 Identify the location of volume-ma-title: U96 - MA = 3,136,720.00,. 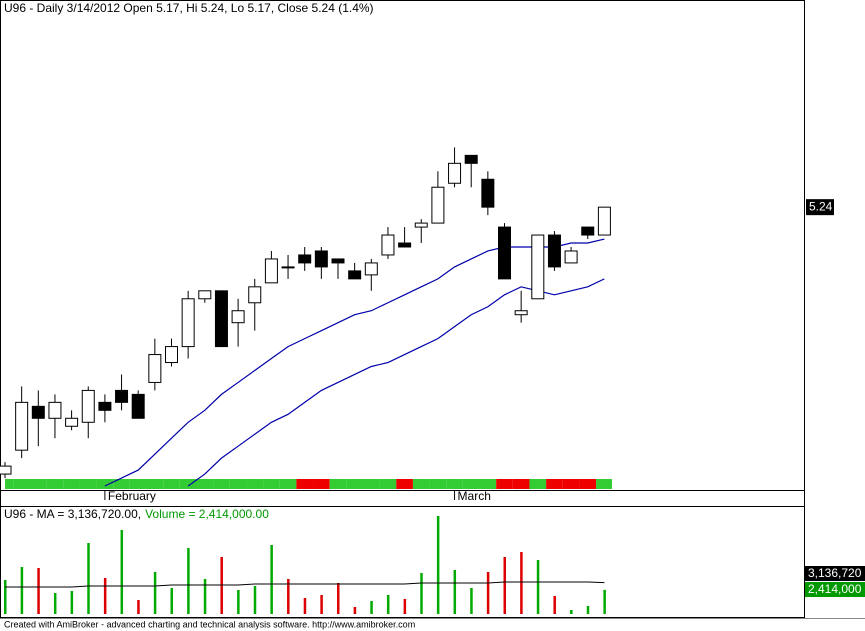
(72, 514).